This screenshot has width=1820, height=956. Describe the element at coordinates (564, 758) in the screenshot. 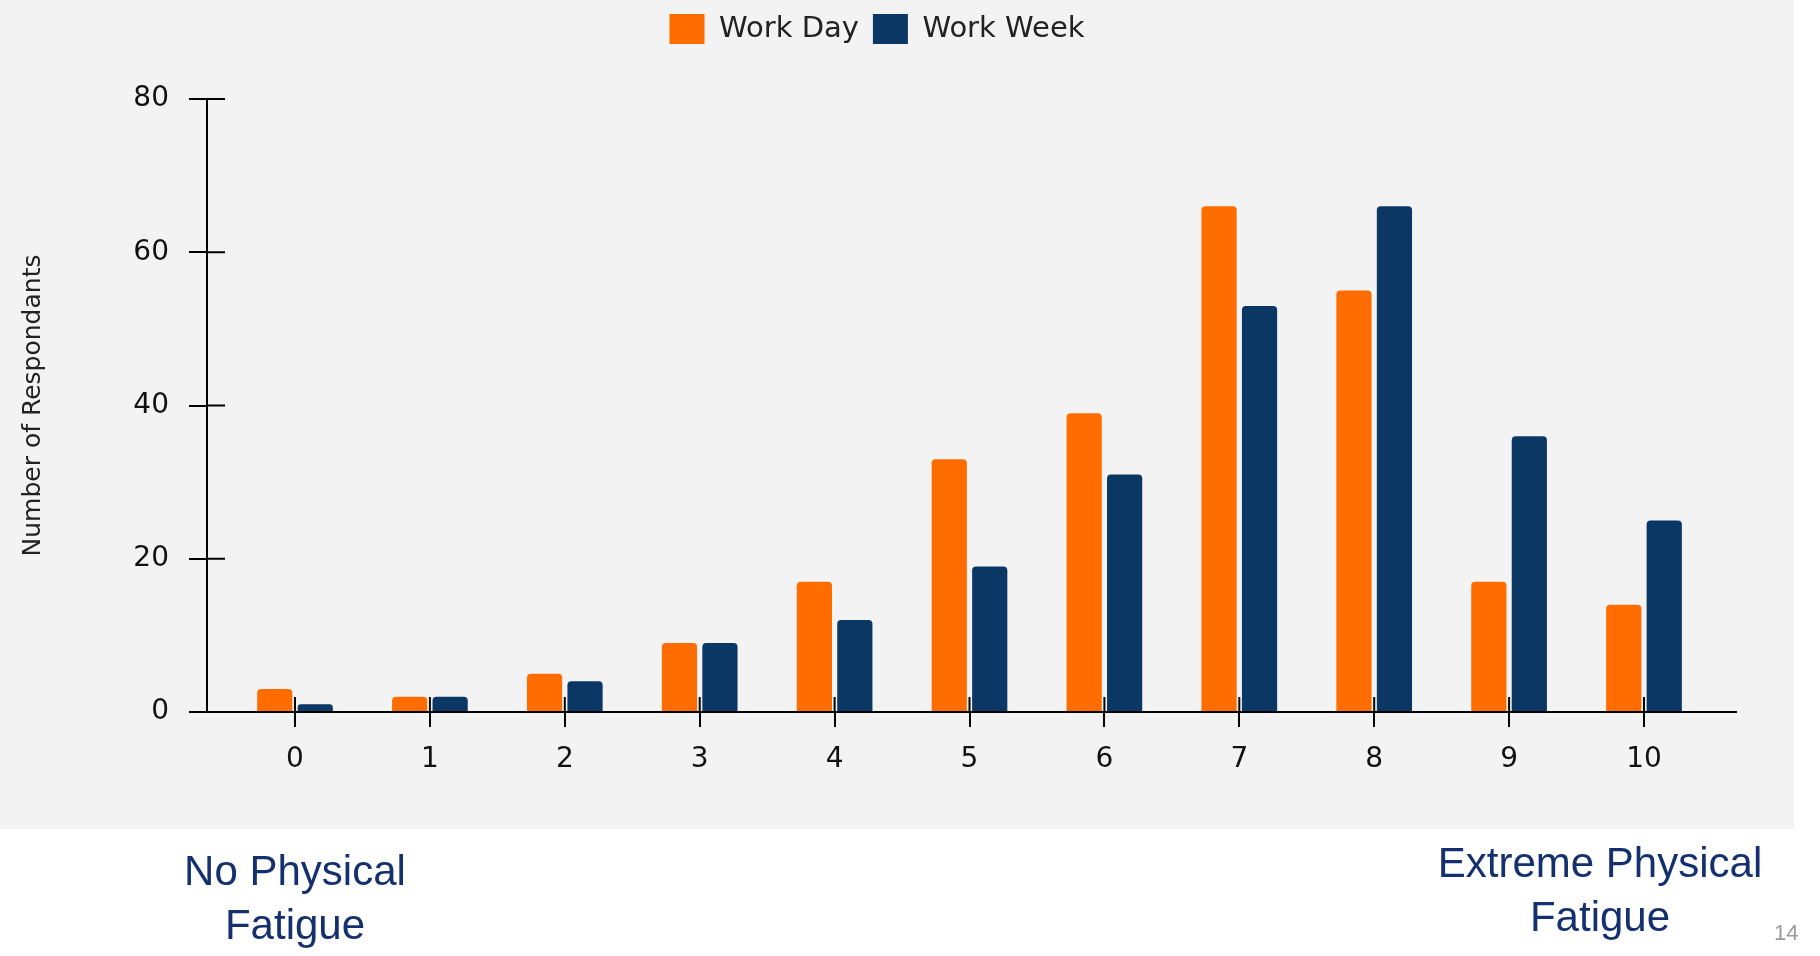

I see `x-tick-label: 2` at that location.